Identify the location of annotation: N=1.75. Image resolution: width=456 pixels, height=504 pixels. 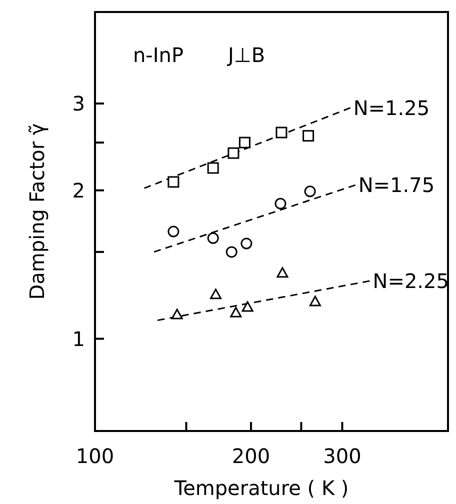
(396, 185).